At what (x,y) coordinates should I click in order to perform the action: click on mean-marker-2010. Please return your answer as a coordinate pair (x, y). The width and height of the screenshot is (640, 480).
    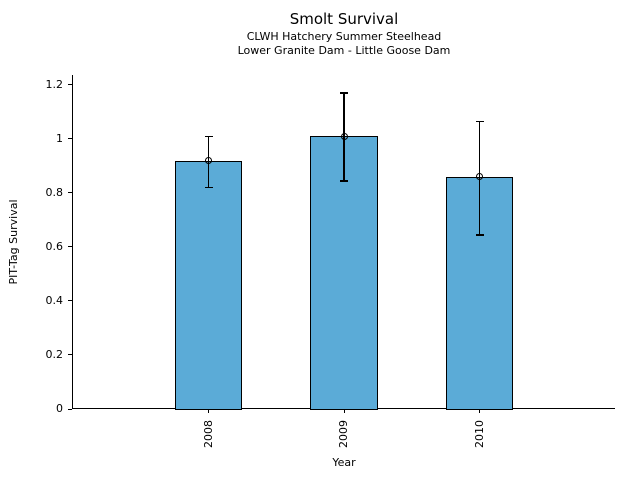
    Looking at the image, I should click on (479, 177).